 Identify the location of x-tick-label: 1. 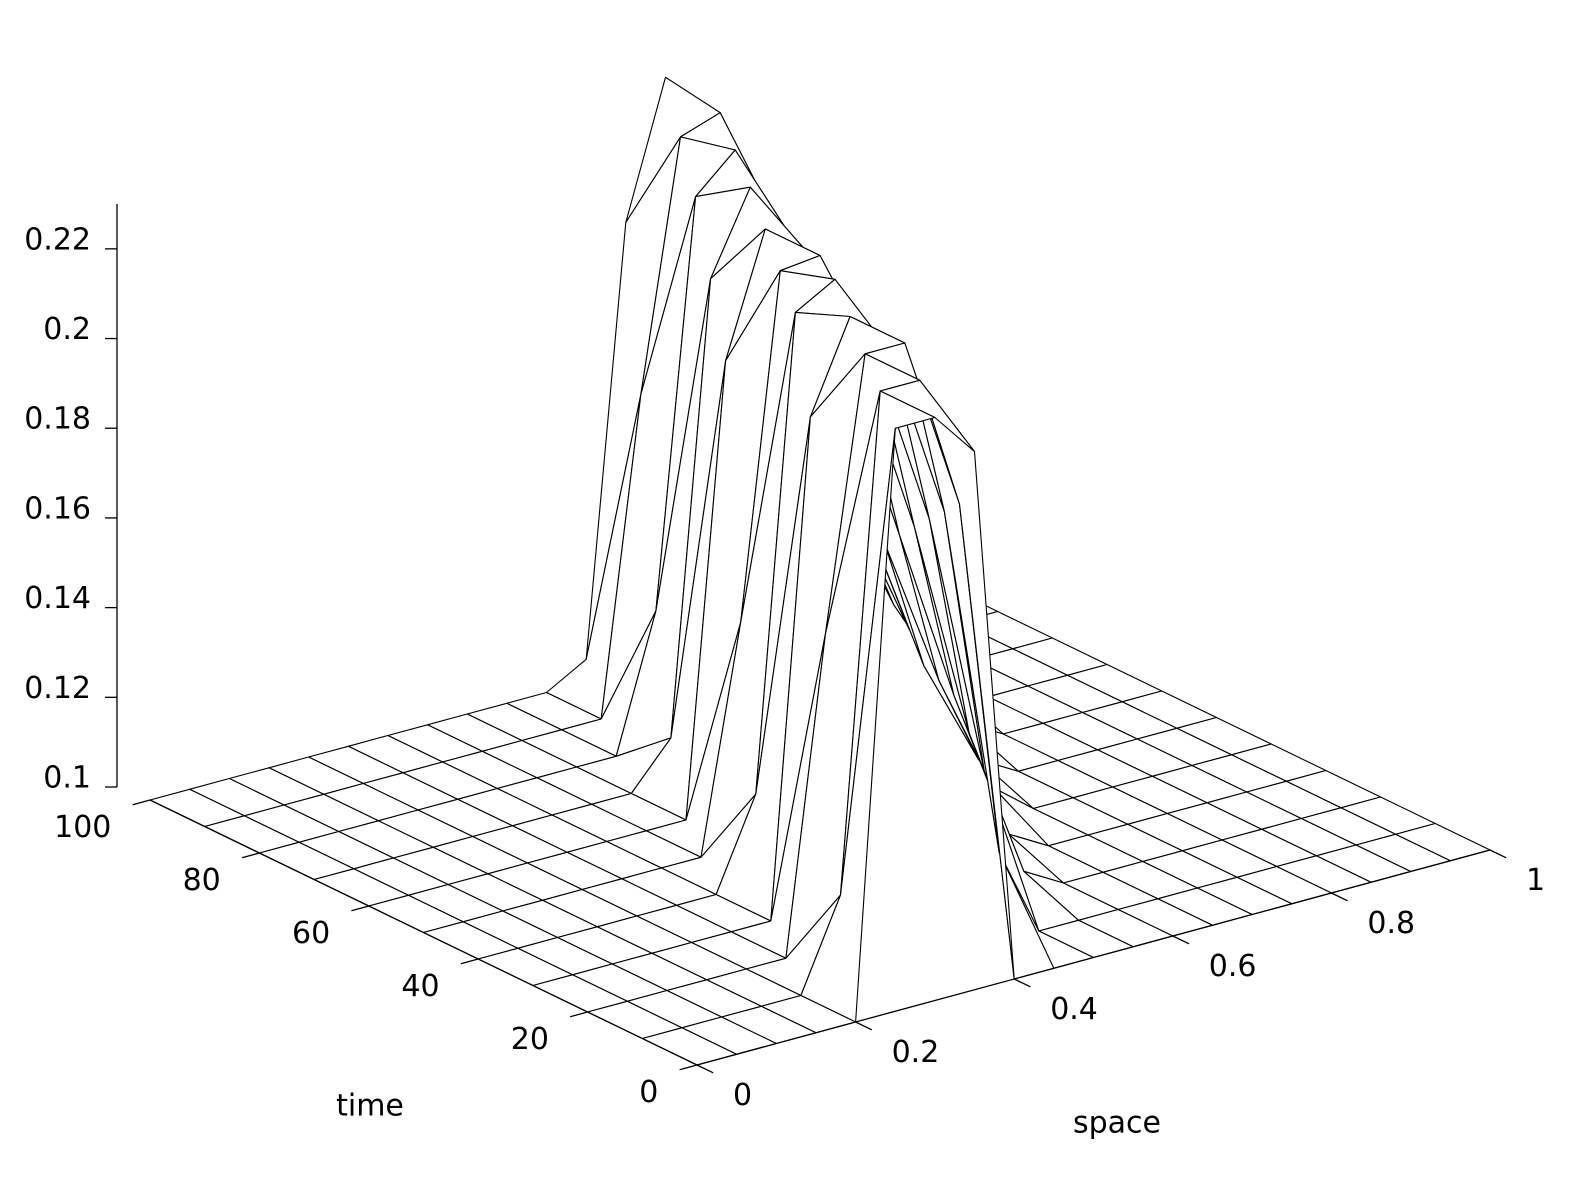
(1535, 880).